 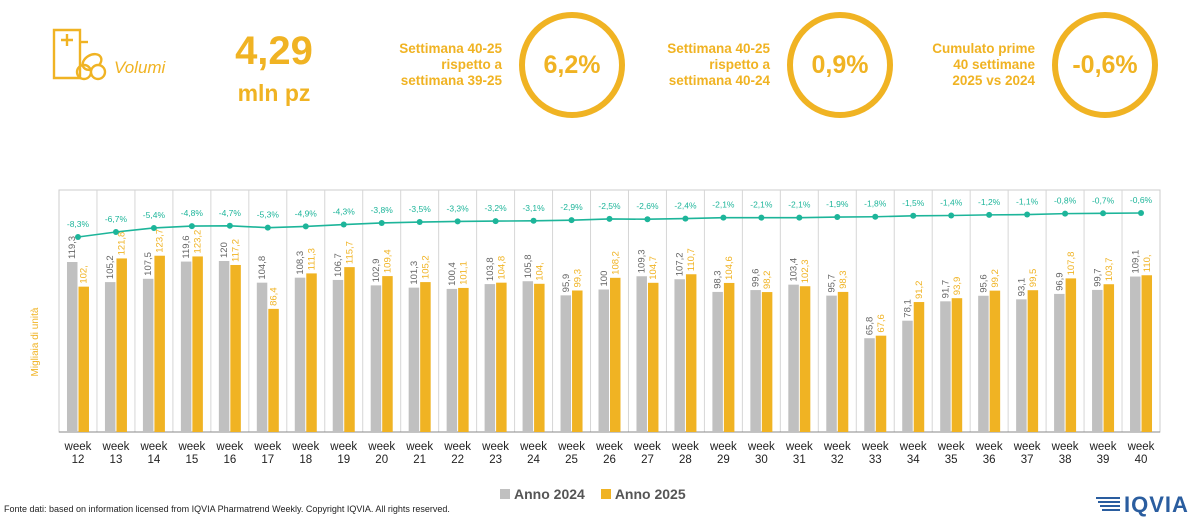 I want to click on bar-label-2025: 107,8, so click(x=1071, y=264).